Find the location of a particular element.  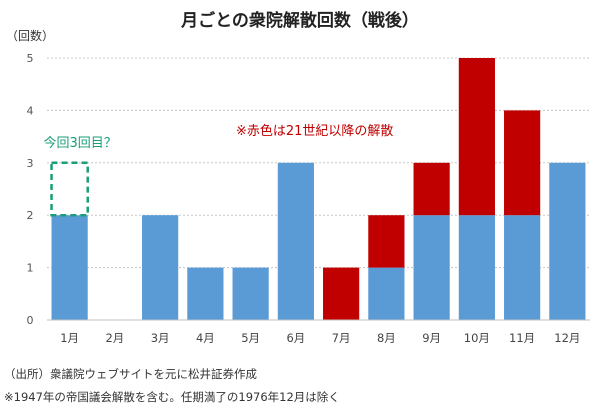

x-tick-label: 11月 is located at coordinates (522, 338).